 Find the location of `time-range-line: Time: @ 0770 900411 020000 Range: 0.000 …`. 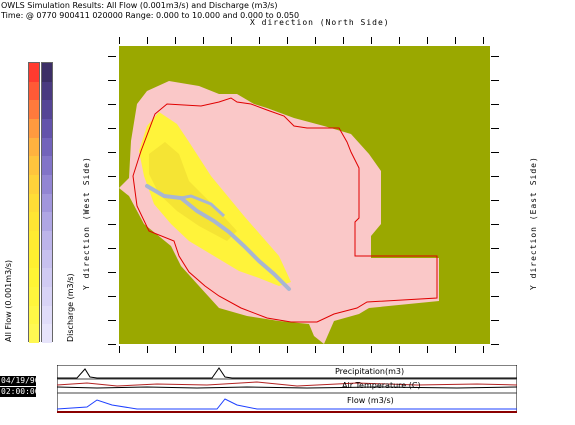

time-range-line: Time: @ 0770 900411 020000 Range: 0.000 … is located at coordinates (150, 15).